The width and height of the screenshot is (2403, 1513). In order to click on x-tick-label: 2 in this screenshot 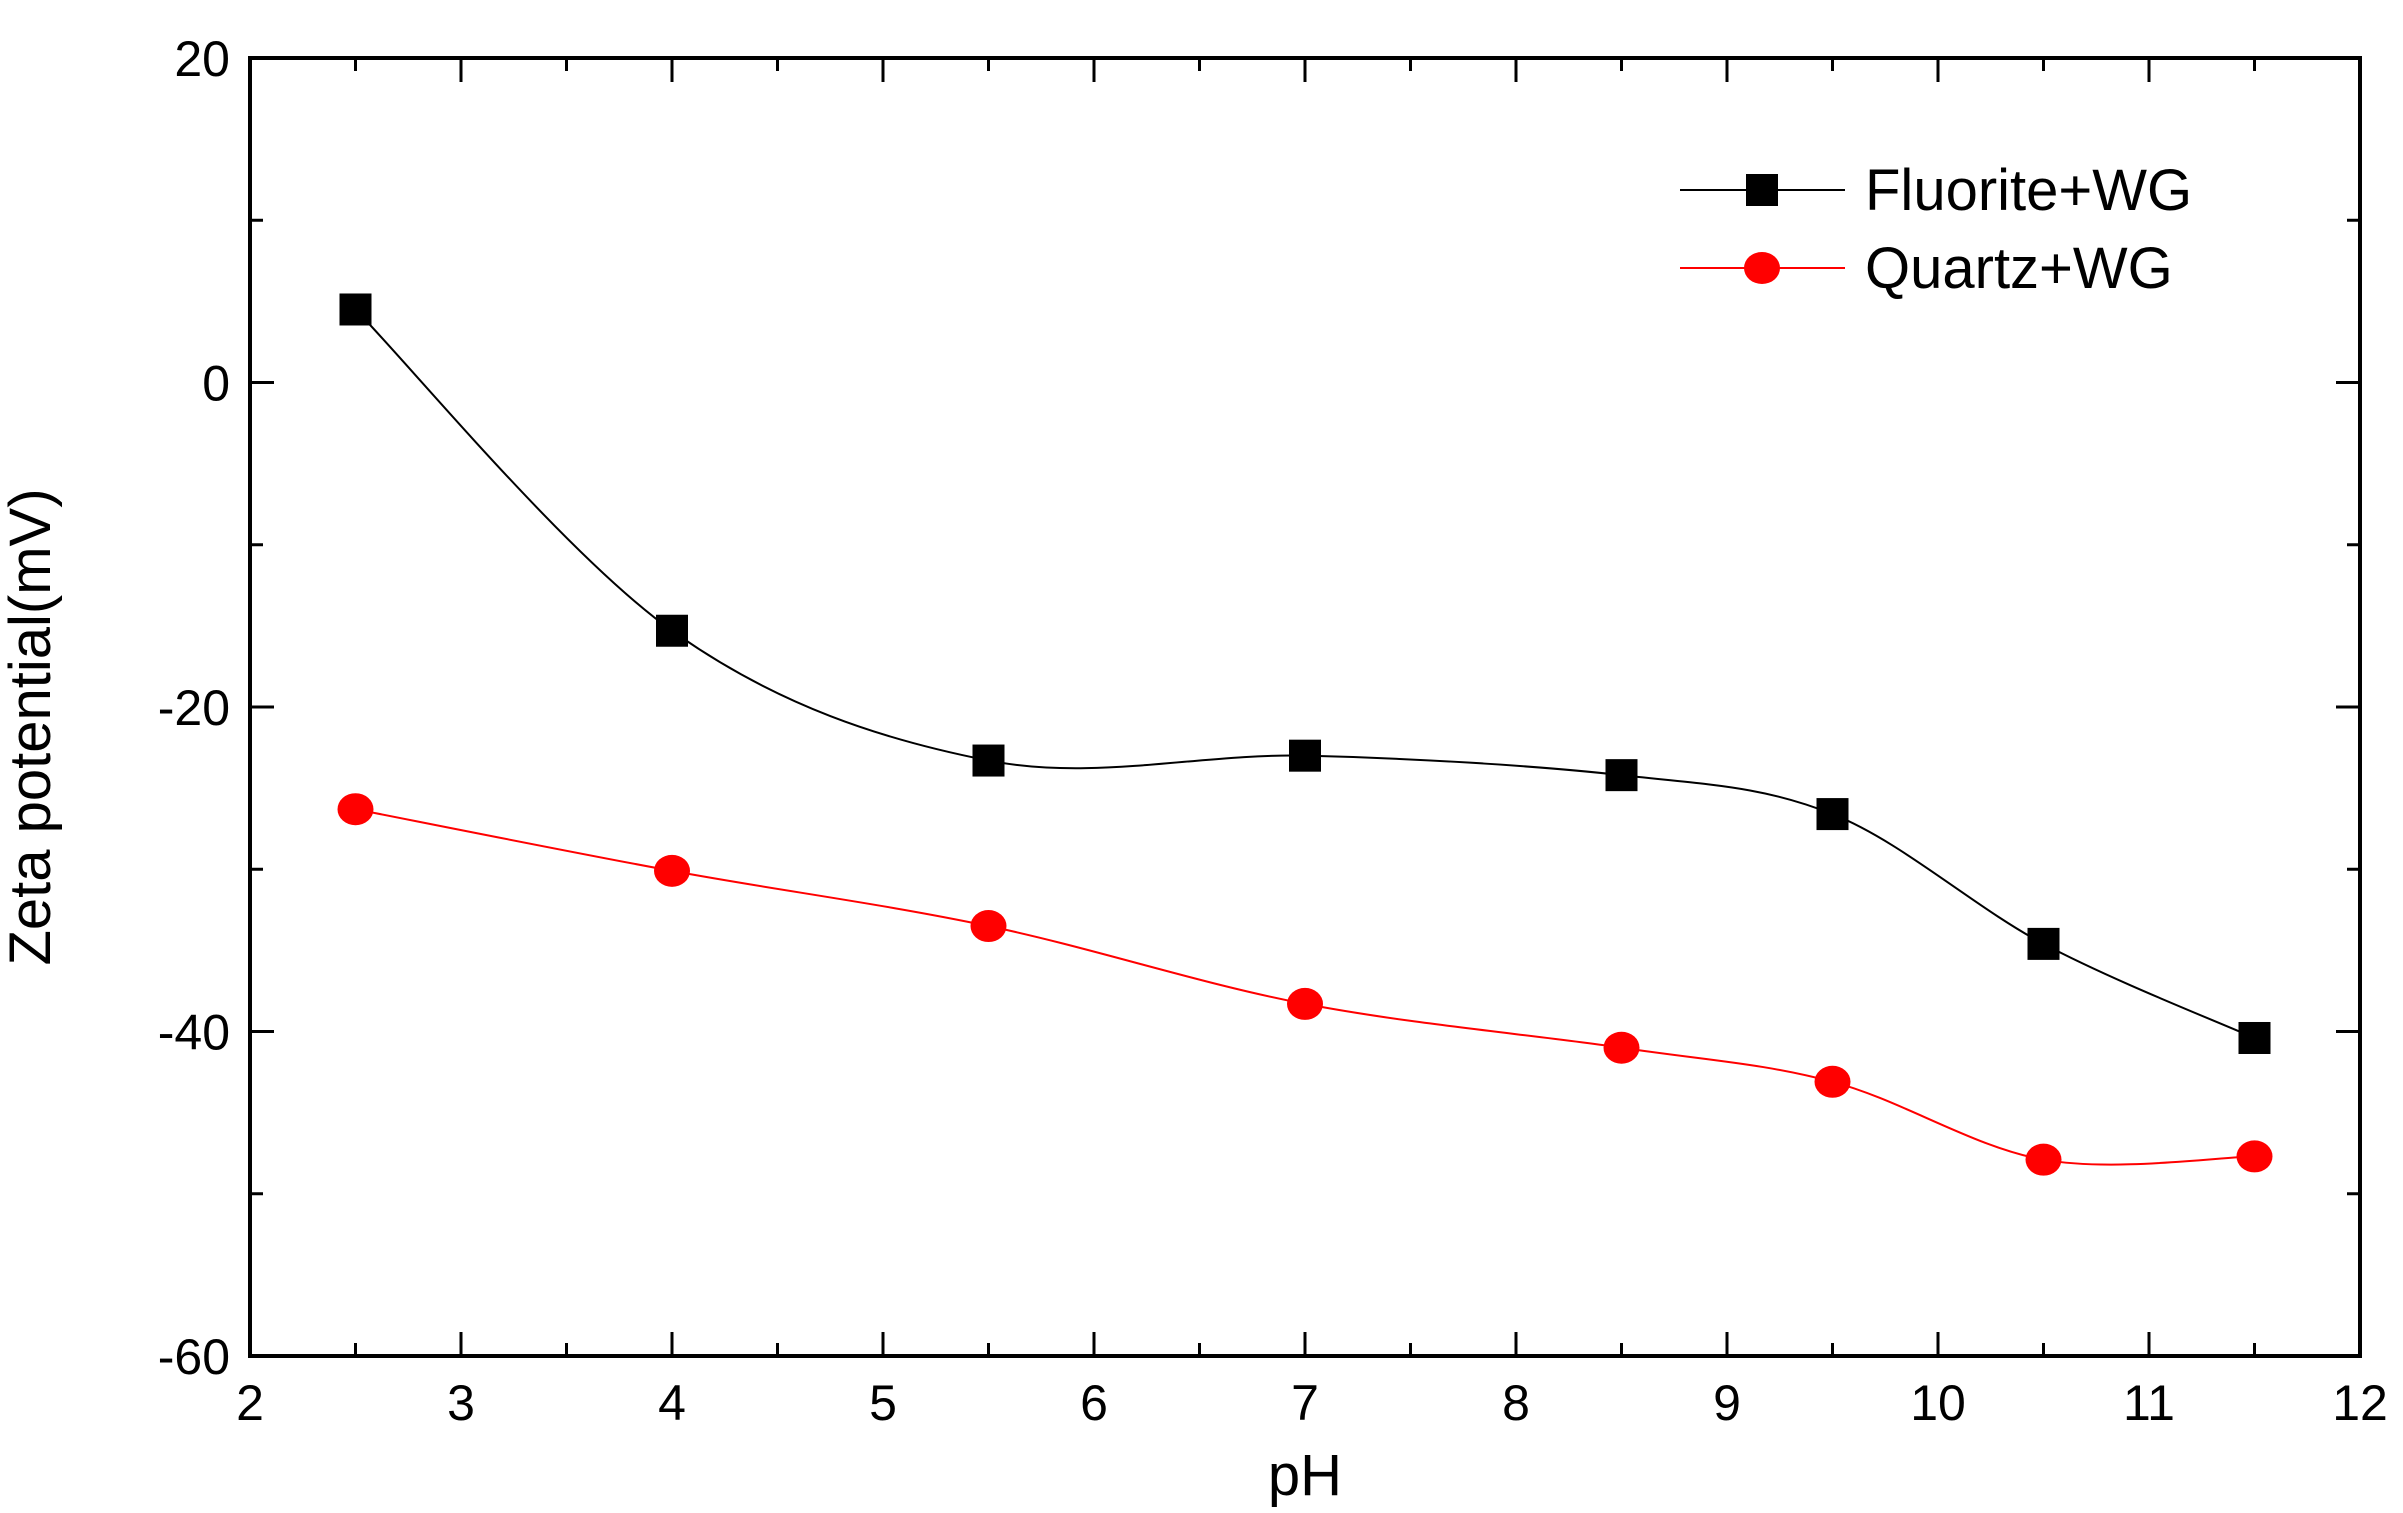, I will do `click(250, 1403)`.